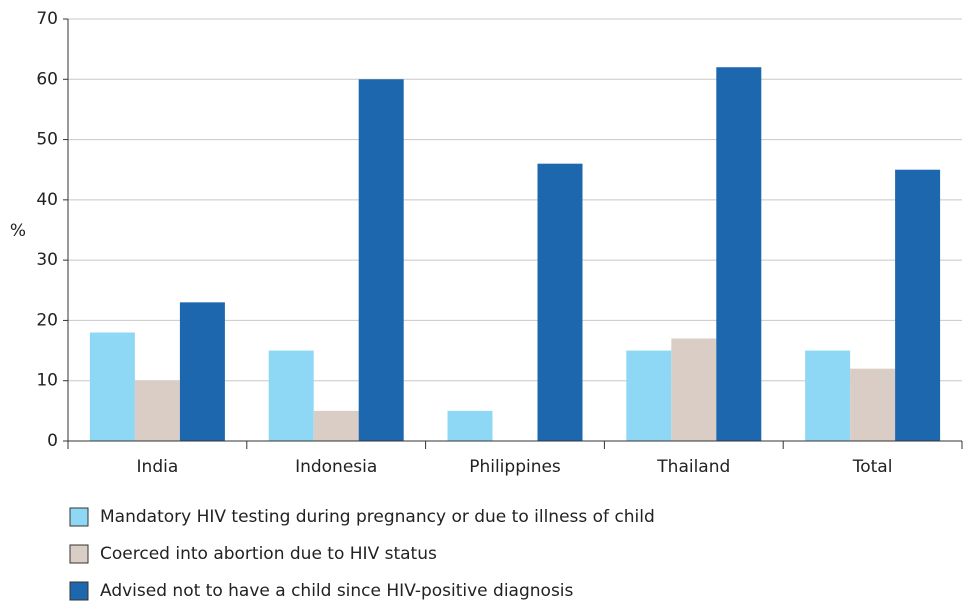 The width and height of the screenshot is (968, 615). I want to click on y-tick-label: 0, so click(52, 441).